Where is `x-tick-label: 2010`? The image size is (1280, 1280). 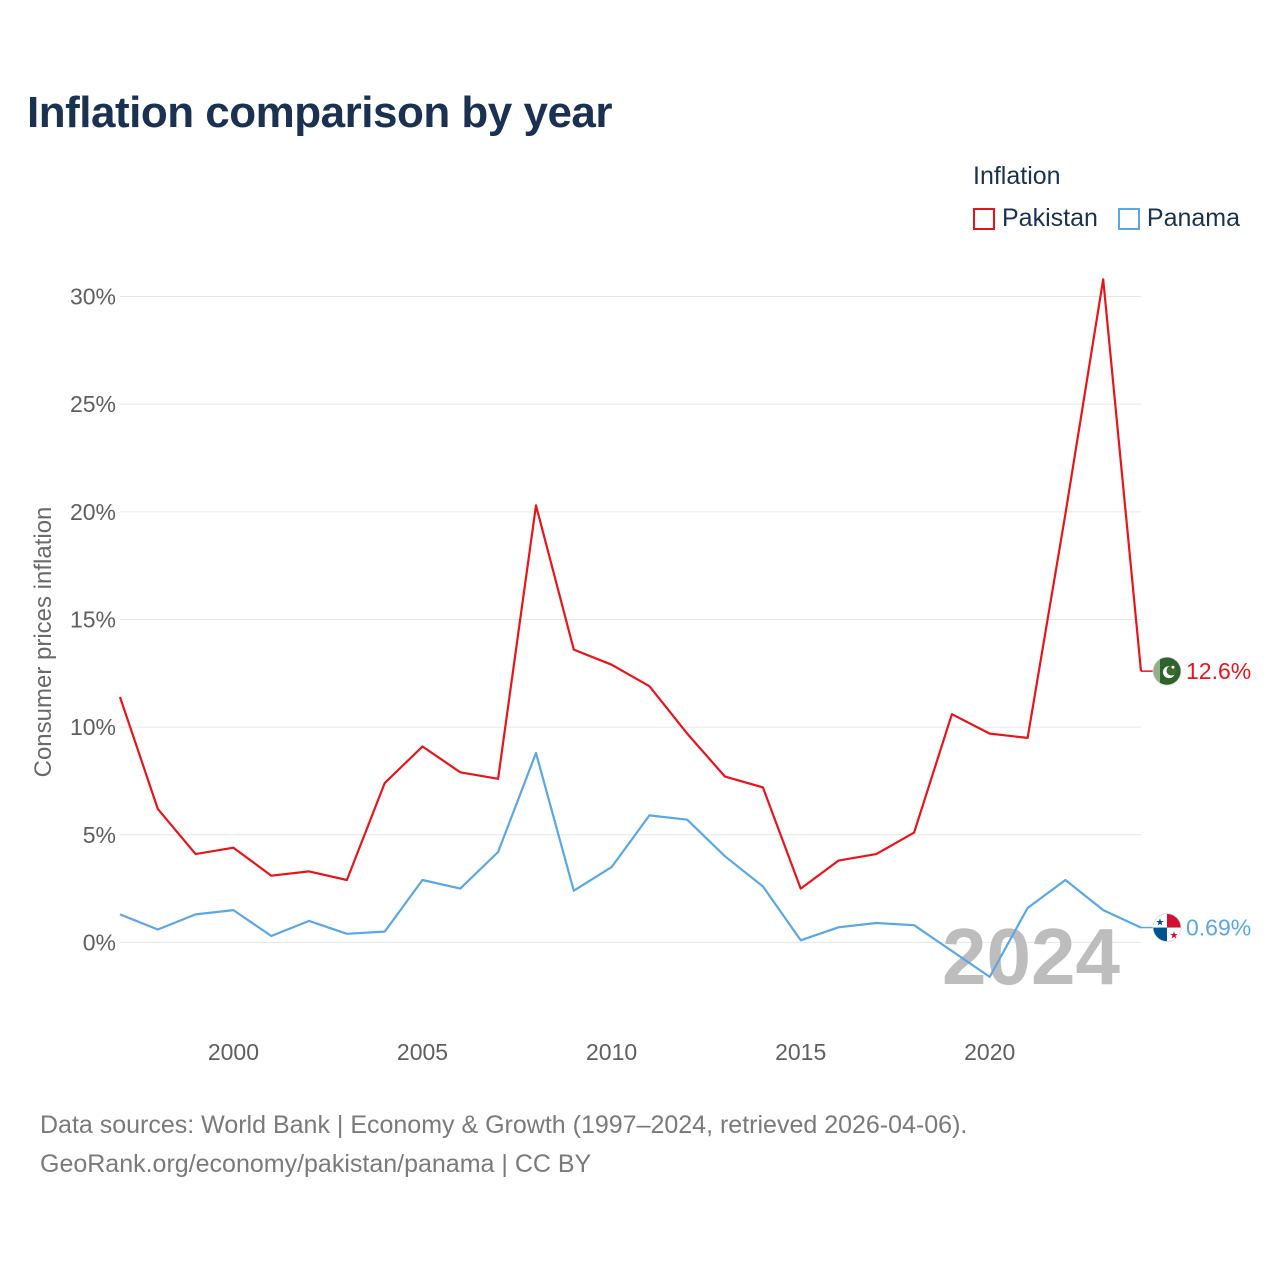
x-tick-label: 2010 is located at coordinates (611, 1052).